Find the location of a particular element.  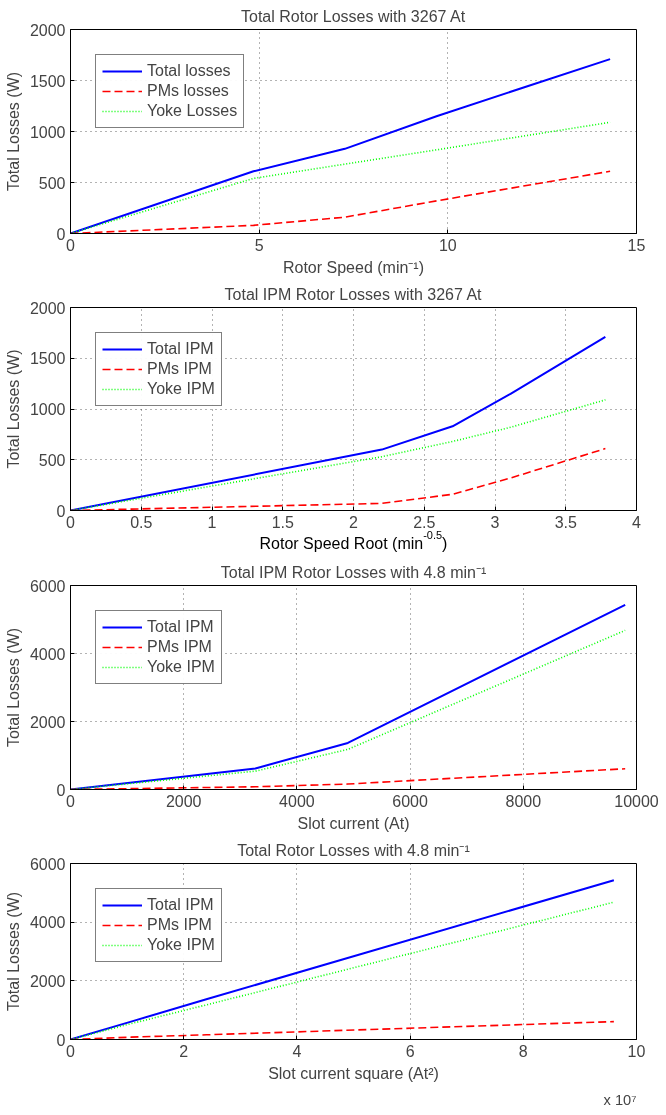

x-tick-label: 2.5 is located at coordinates (424, 522).